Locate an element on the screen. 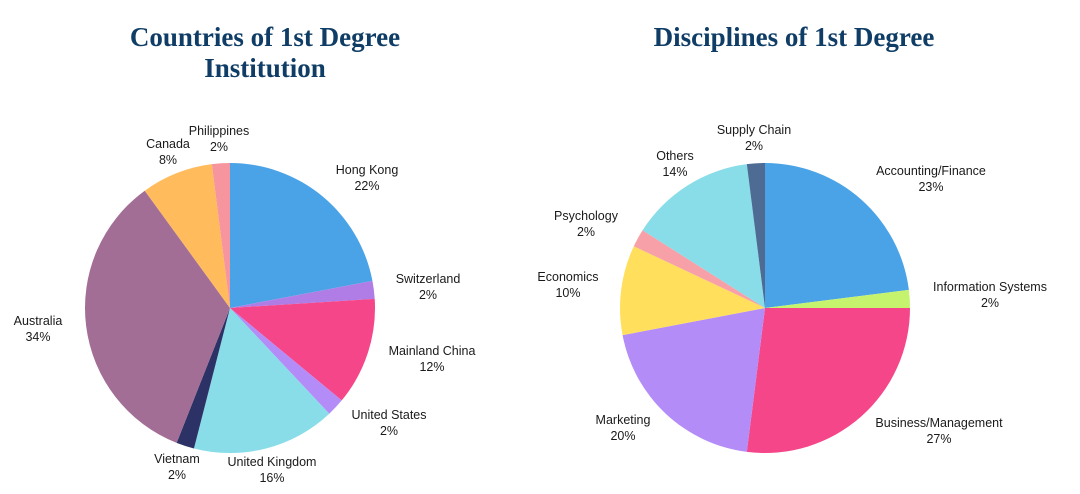 This screenshot has width=1080, height=494. slice-label-vietnam: Vietnam 2% is located at coordinates (177, 467).